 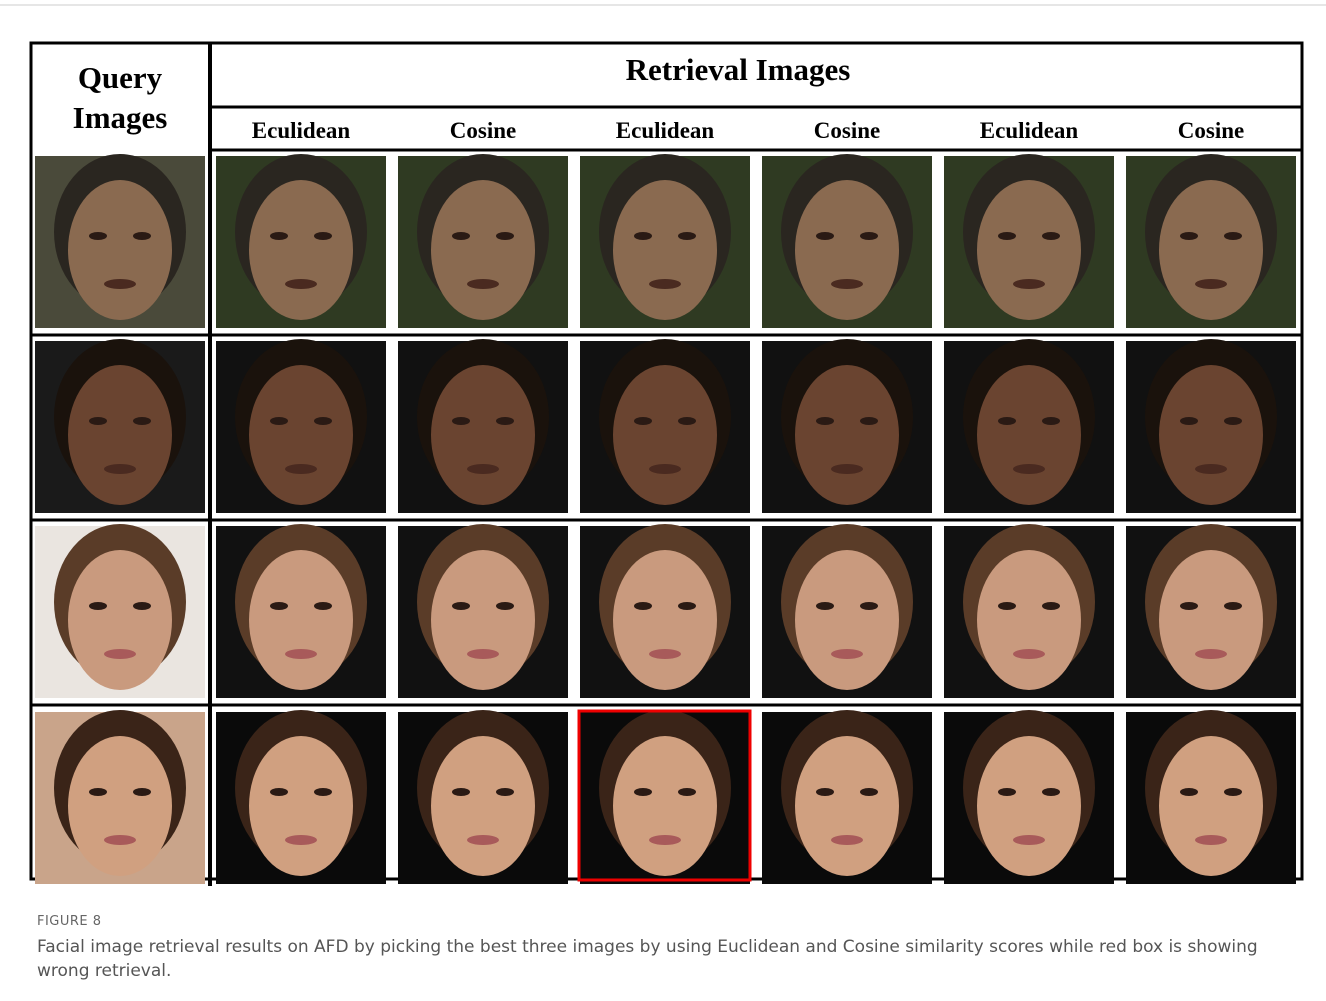 I want to click on retrieval-label: Retrieval Images, so click(x=738, y=69).